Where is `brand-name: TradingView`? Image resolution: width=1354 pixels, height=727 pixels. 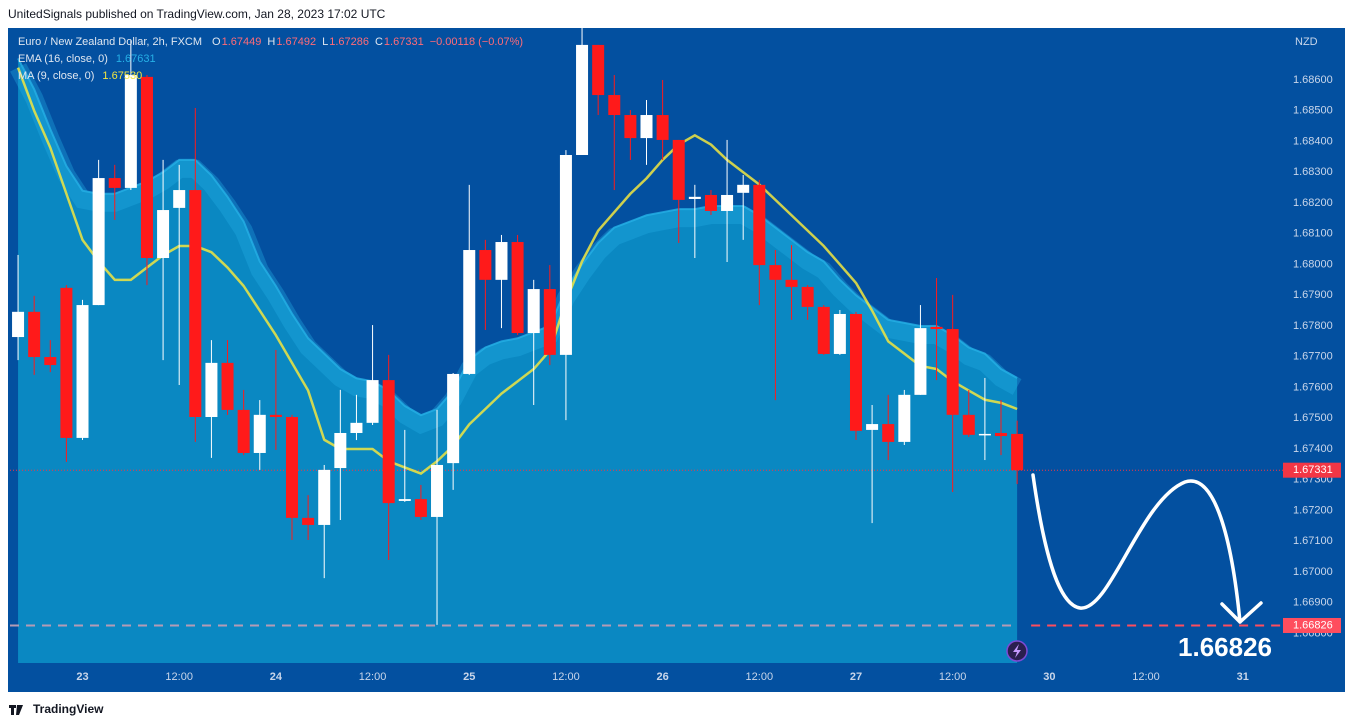 brand-name: TradingView is located at coordinates (68, 709).